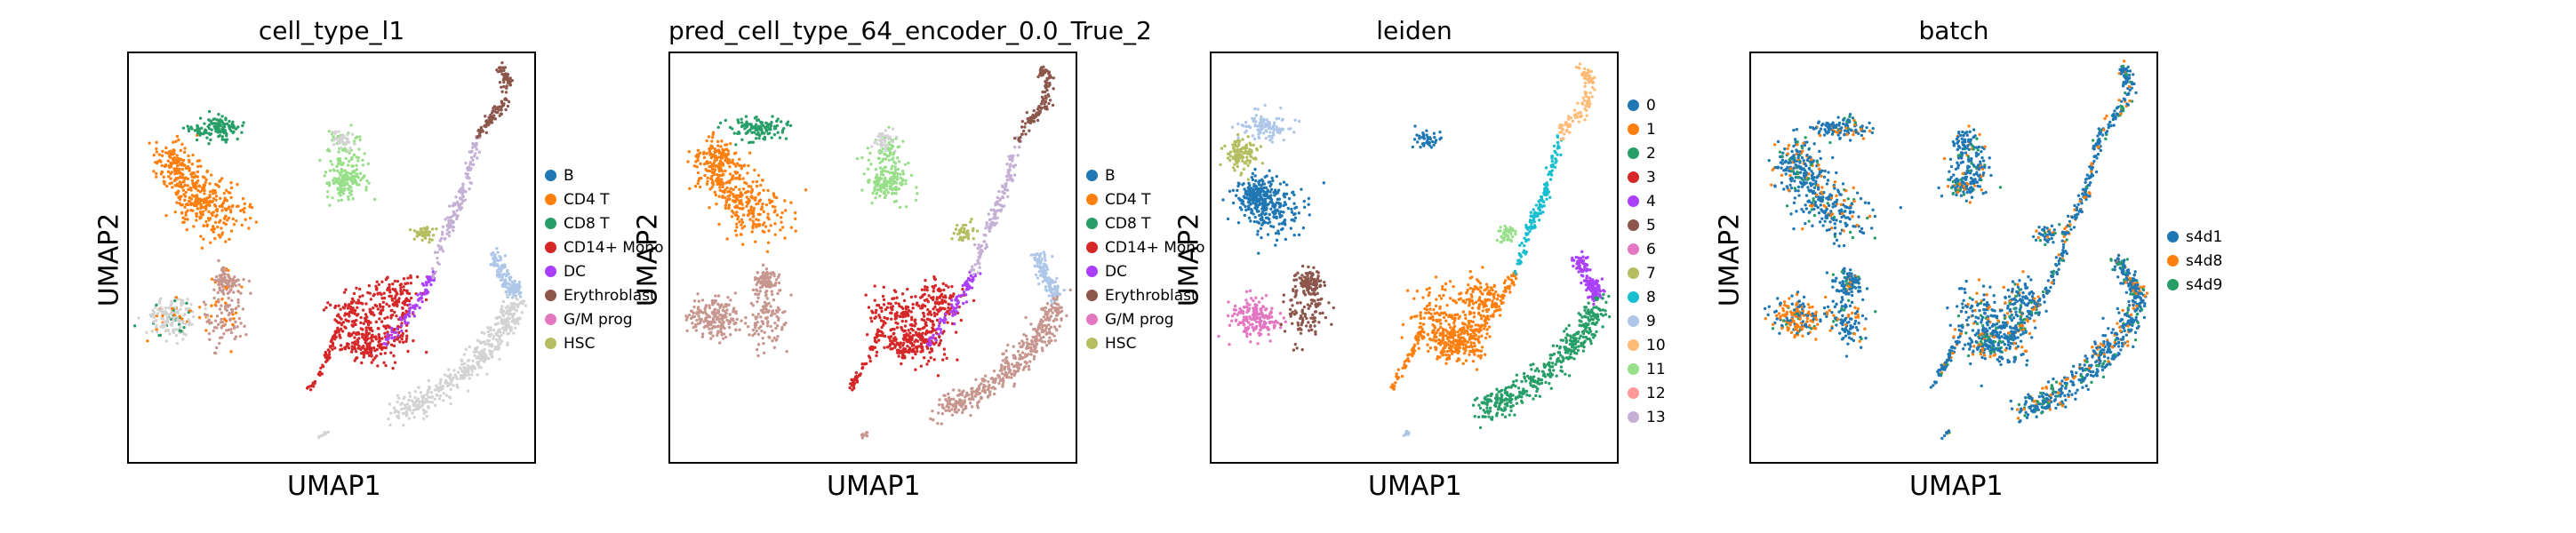  What do you see at coordinates (109, 259) in the screenshot?
I see `y-axis-label: UMAP2` at bounding box center [109, 259].